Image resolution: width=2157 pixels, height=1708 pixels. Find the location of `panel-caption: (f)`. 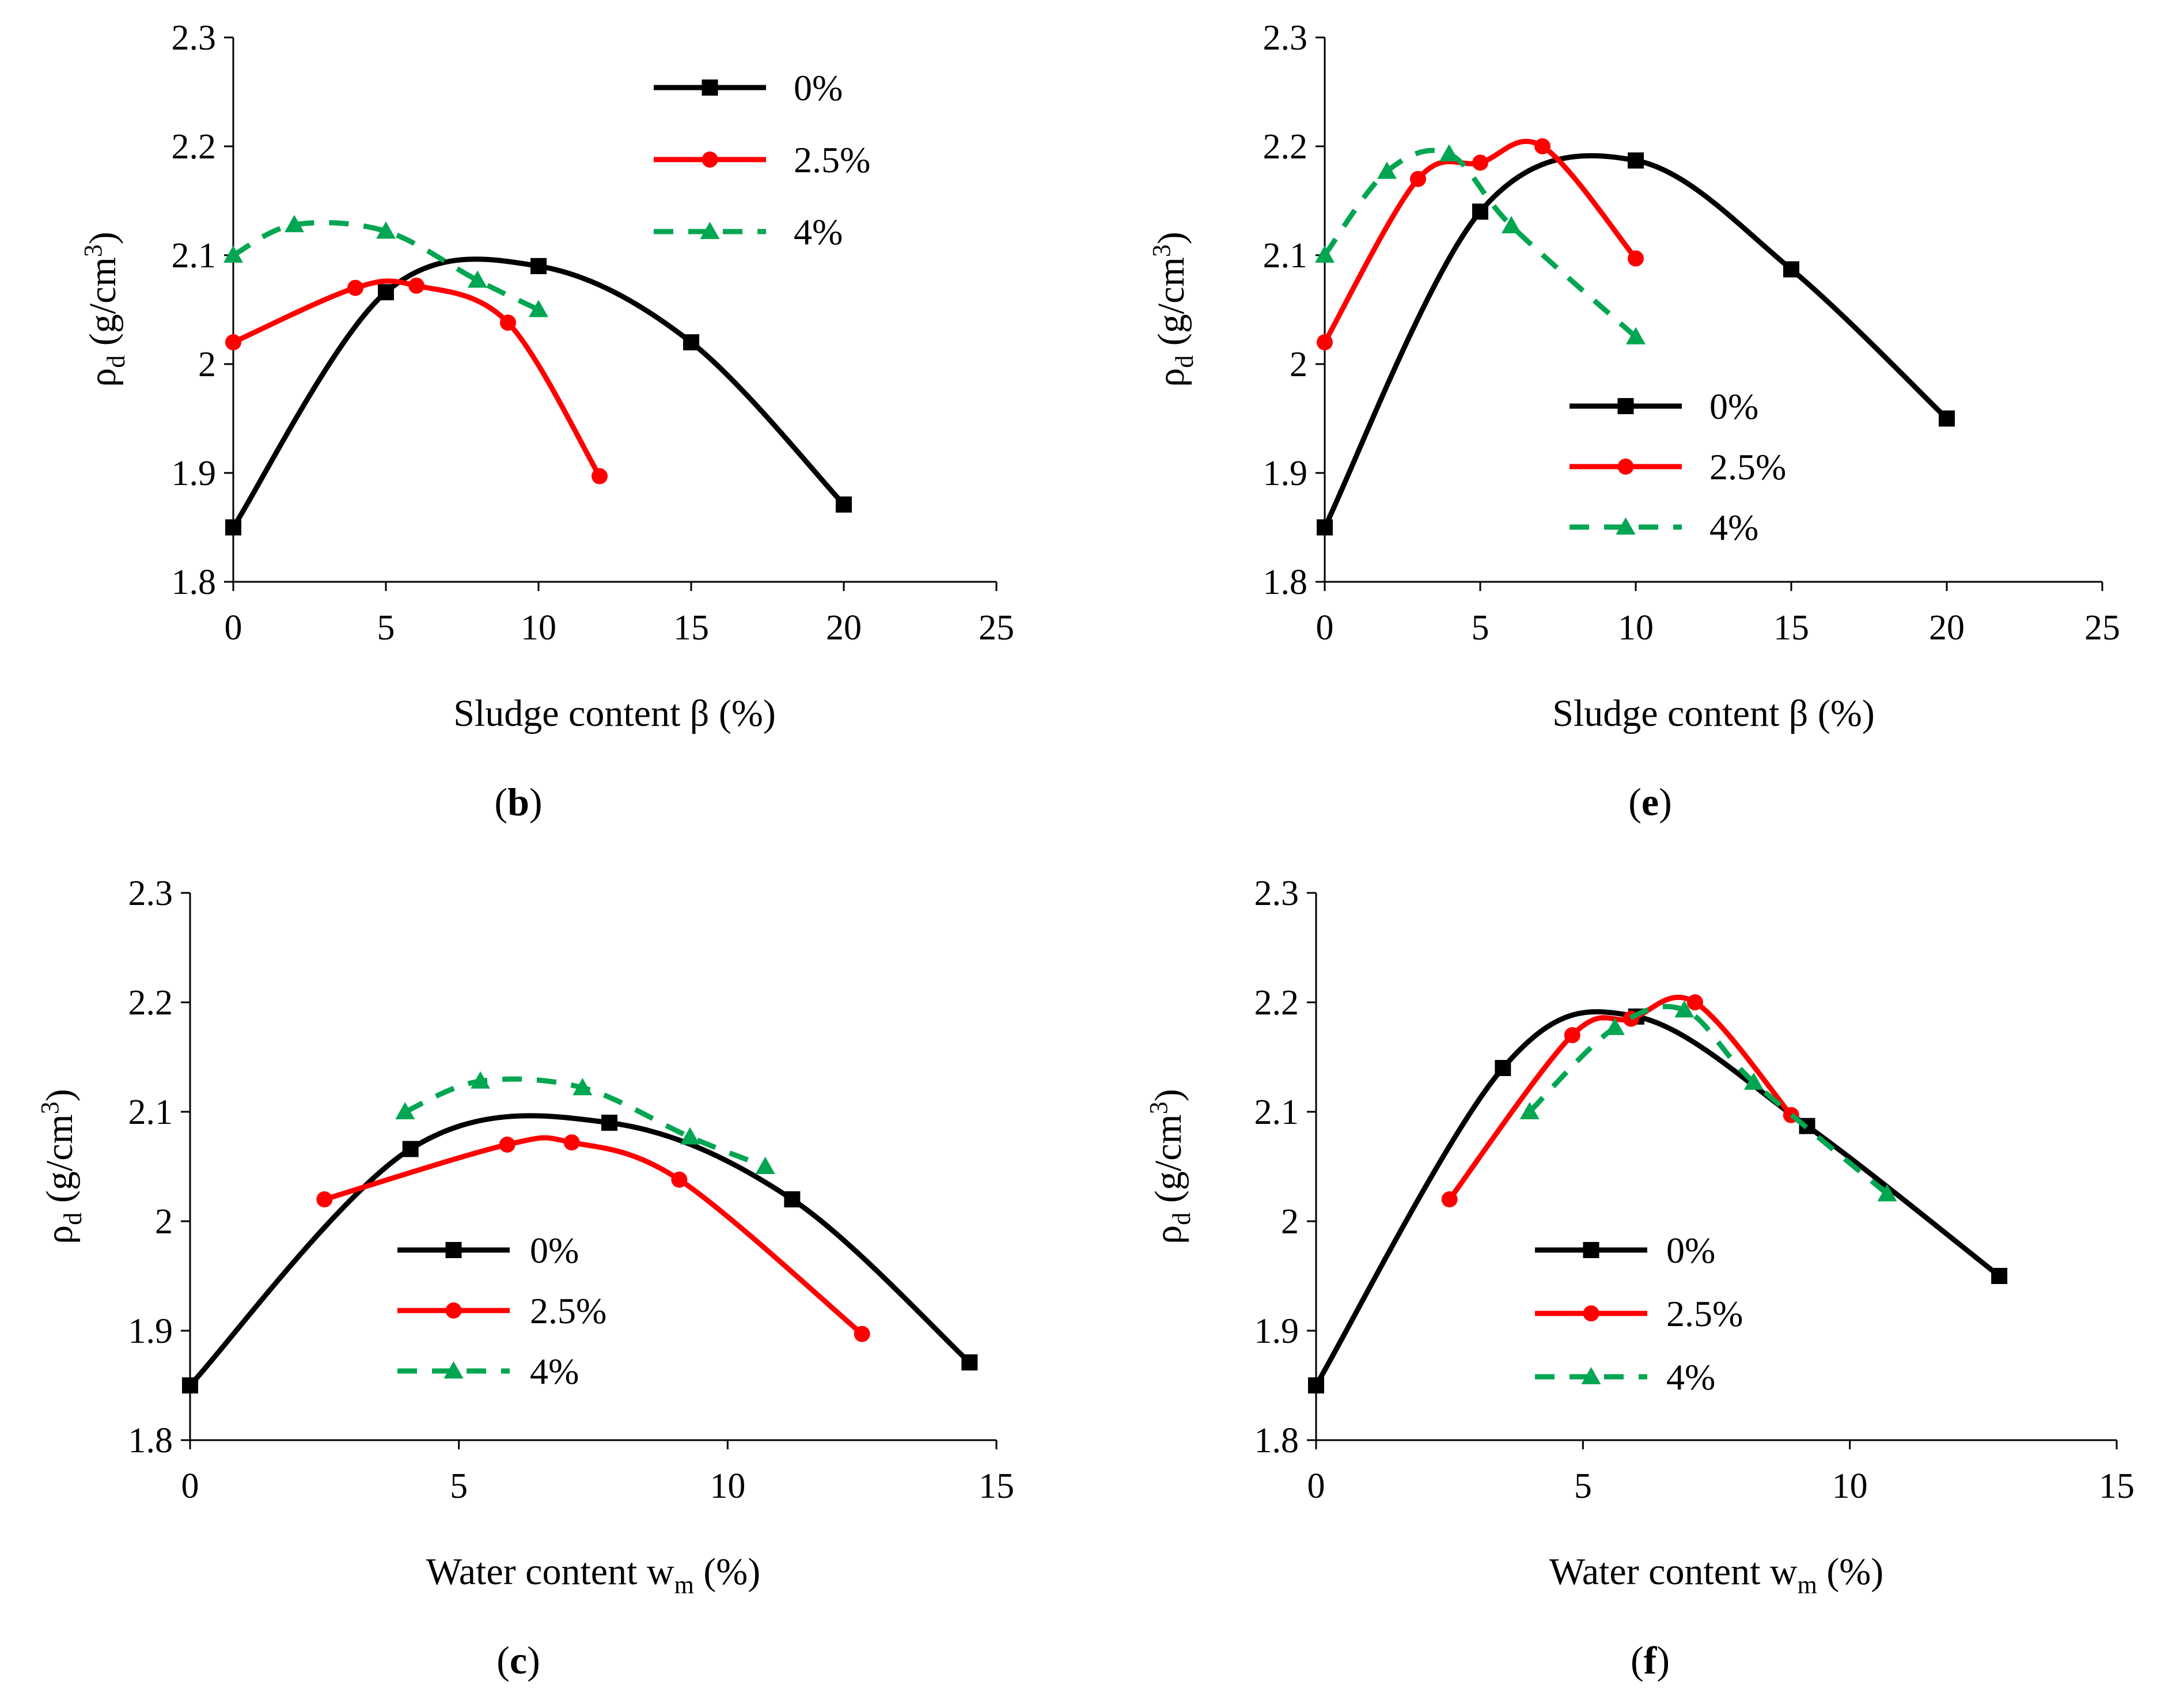

panel-caption: (f) is located at coordinates (1650, 1660).